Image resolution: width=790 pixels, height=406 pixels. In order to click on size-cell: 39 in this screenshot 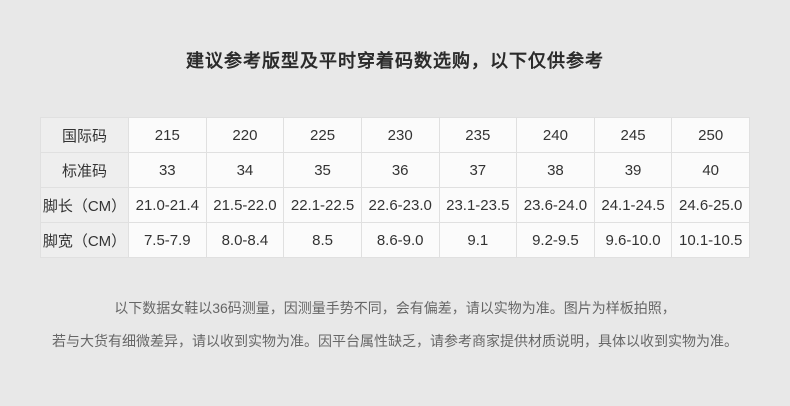, I will do `click(633, 170)`.